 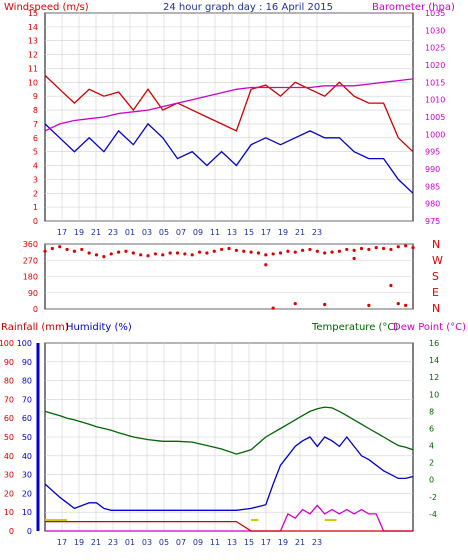 What do you see at coordinates (431, 446) in the screenshot?
I see `temp-tick-label: 4` at bounding box center [431, 446].